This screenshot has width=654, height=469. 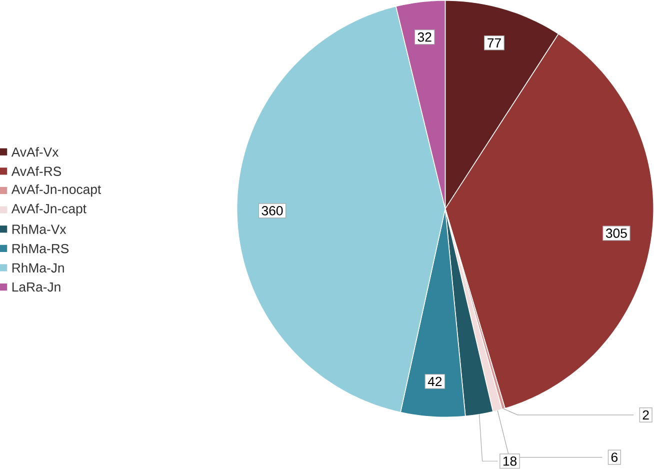 What do you see at coordinates (56, 190) in the screenshot?
I see `legend-label: AvAf-Jn-nocapt` at bounding box center [56, 190].